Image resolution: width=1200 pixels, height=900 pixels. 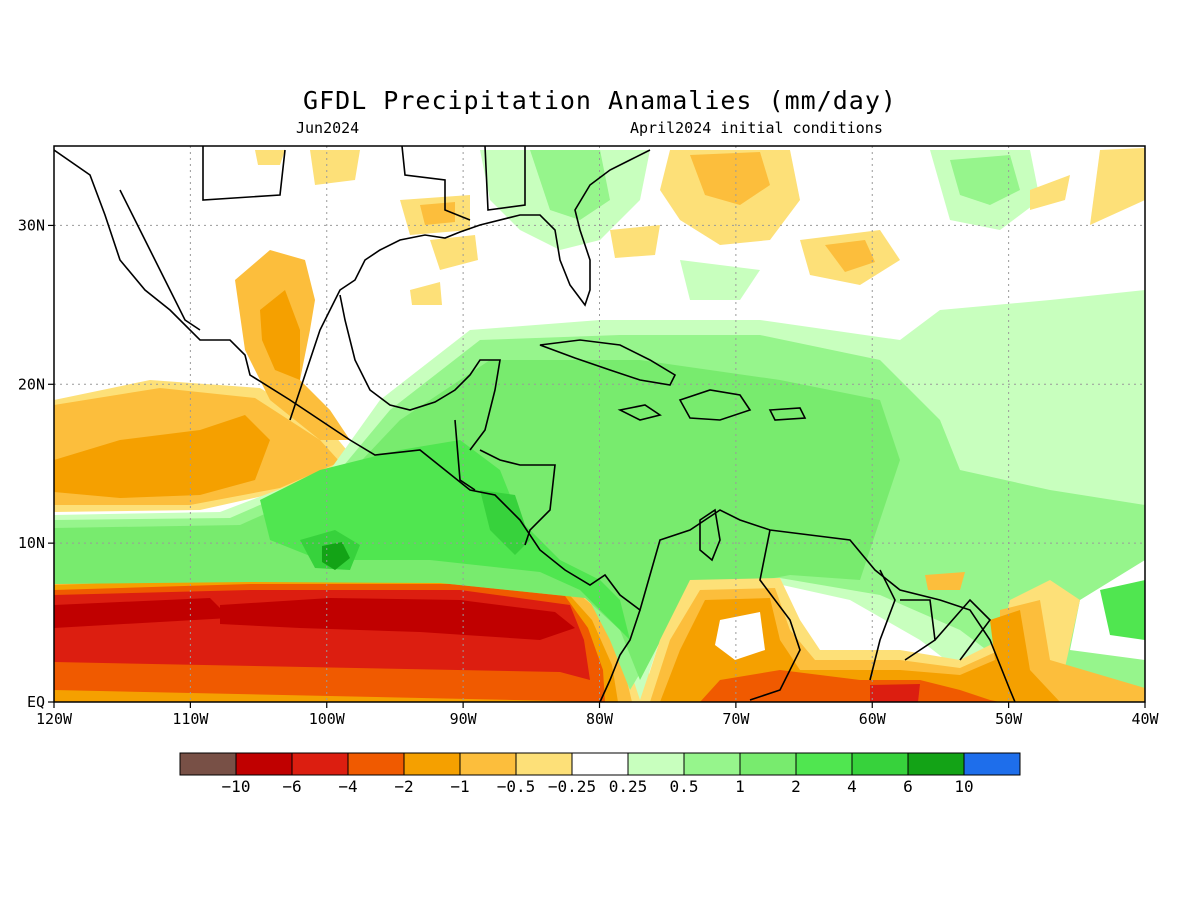 I want to click on colorbar-label: 1, so click(x=740, y=786).